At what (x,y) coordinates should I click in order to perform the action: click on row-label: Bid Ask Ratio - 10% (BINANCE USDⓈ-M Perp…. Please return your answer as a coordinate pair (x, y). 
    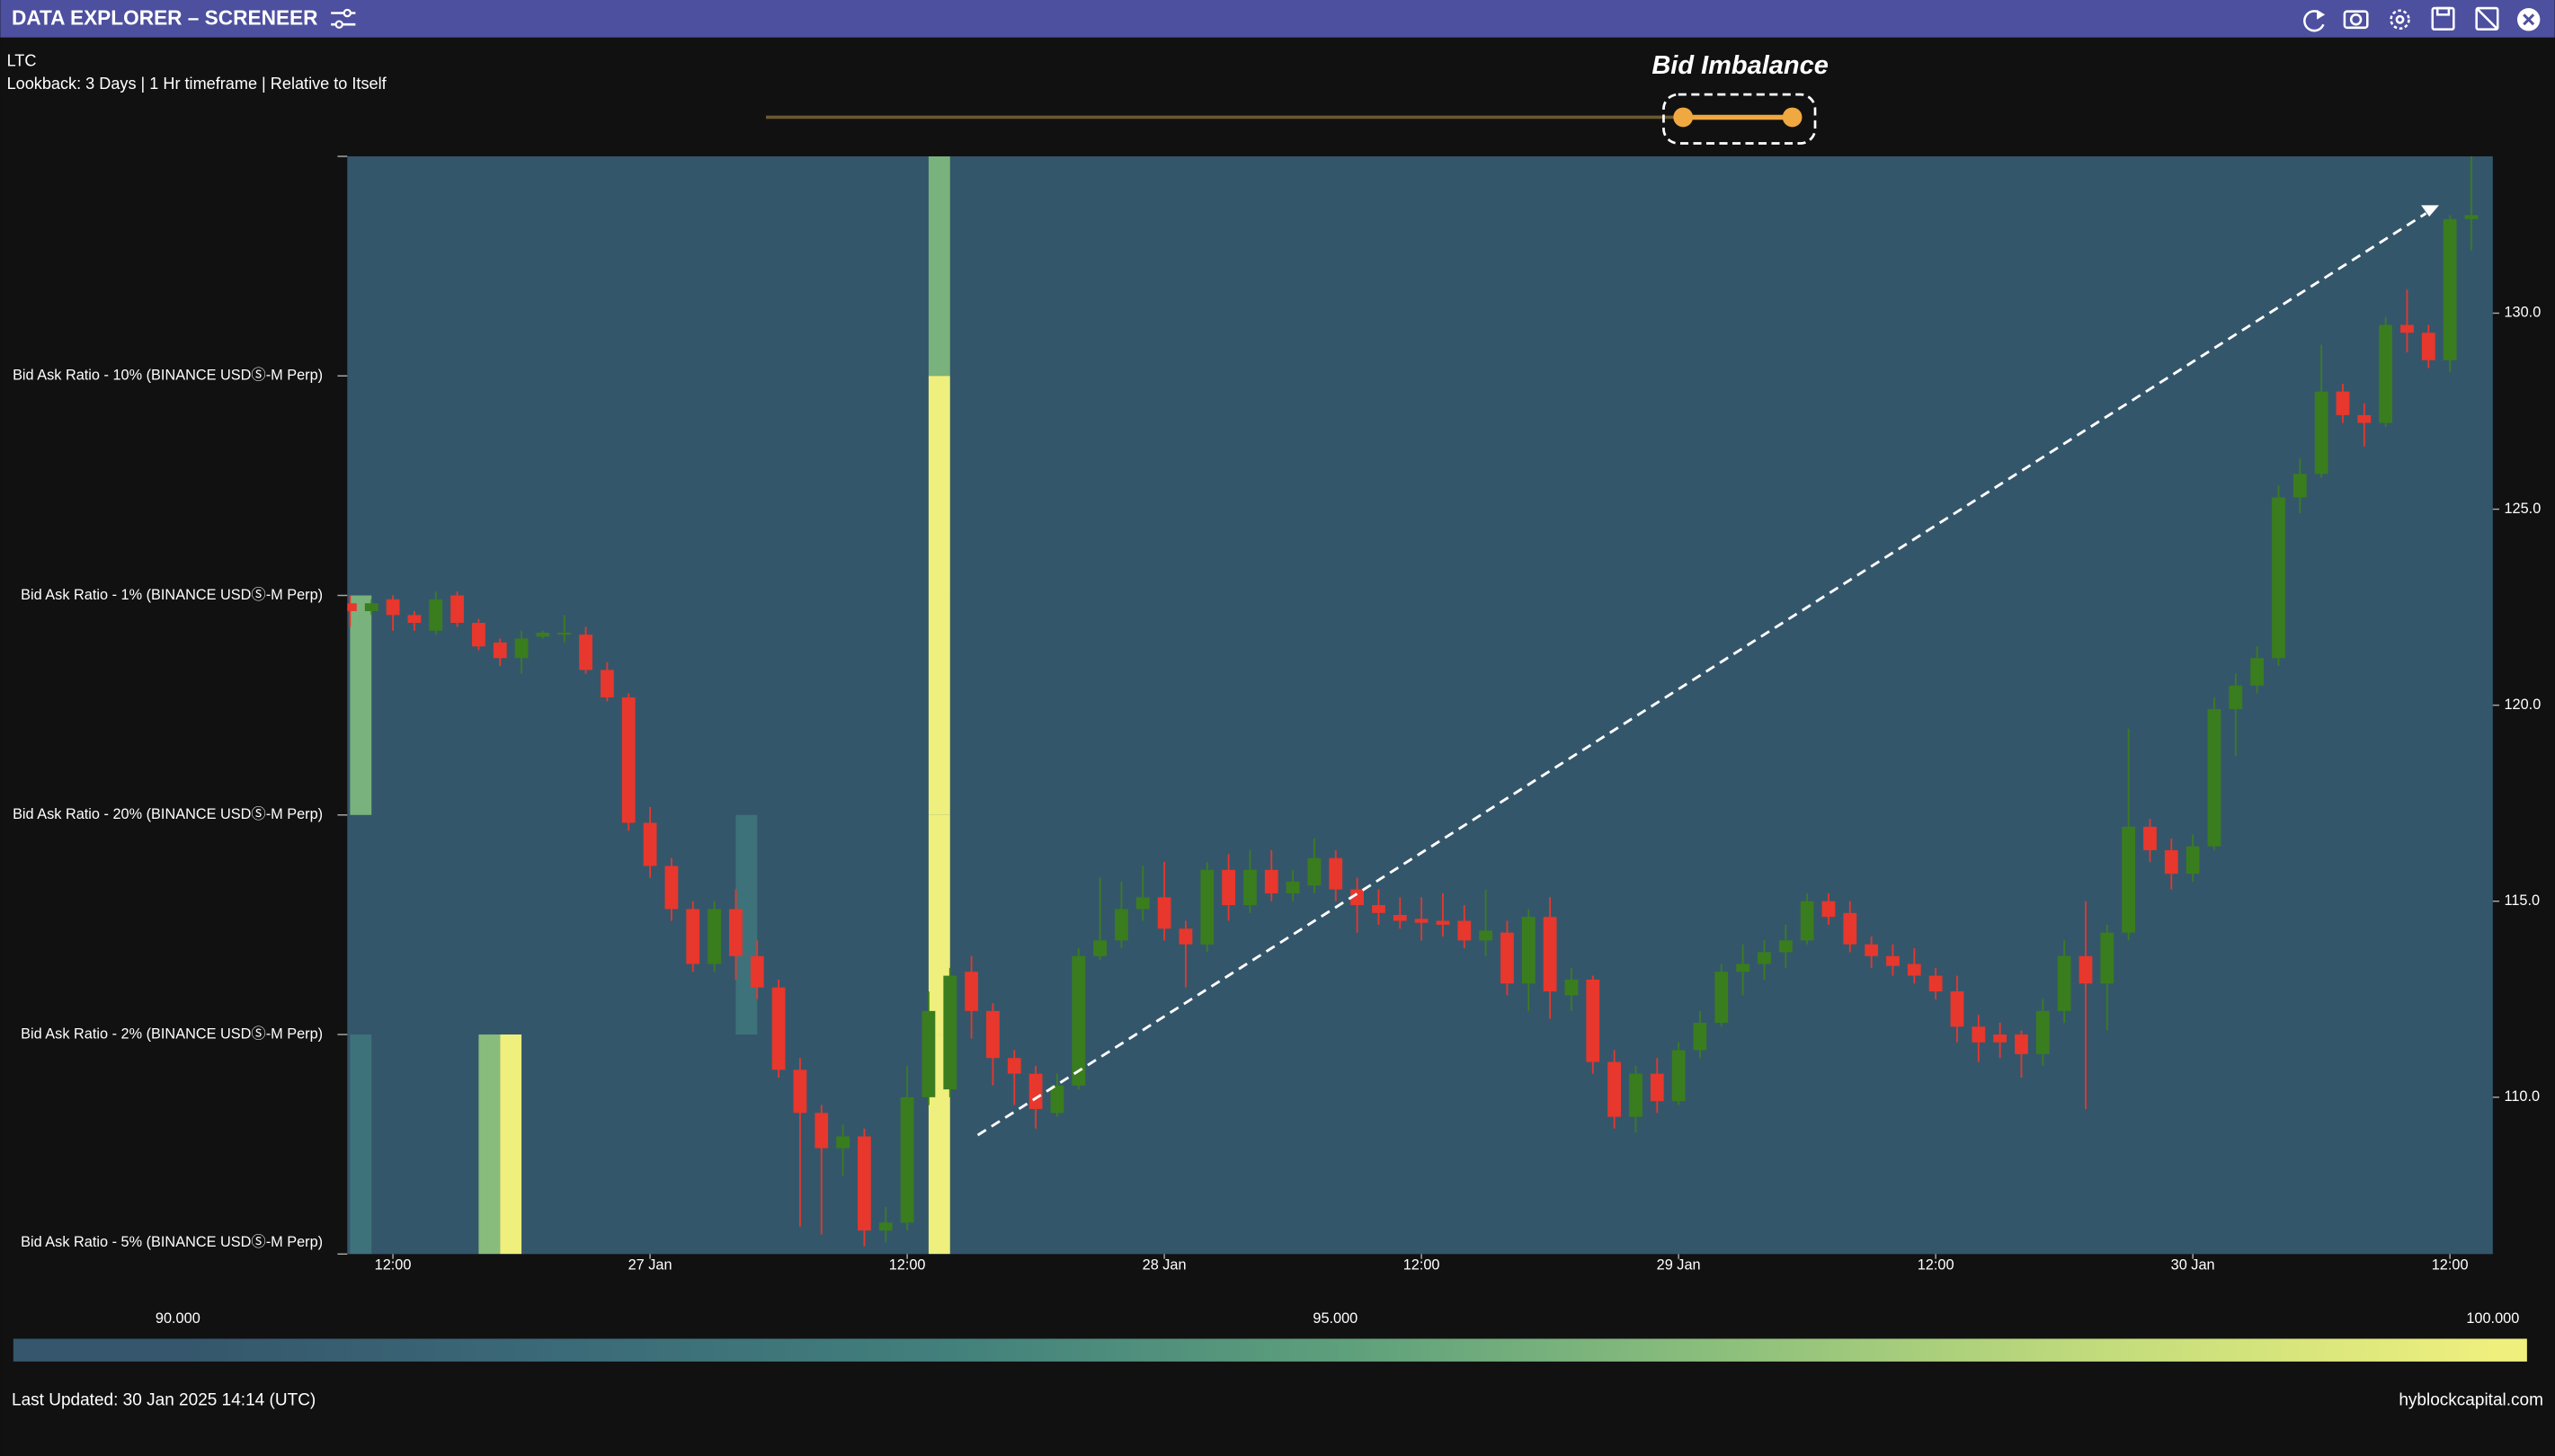
    Looking at the image, I should click on (168, 376).